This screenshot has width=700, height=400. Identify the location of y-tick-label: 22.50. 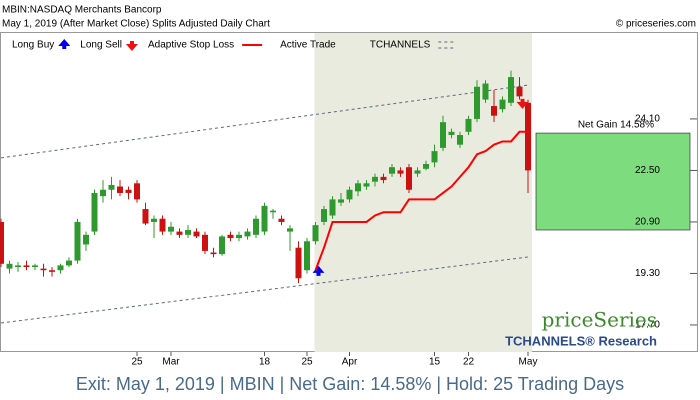
(647, 170).